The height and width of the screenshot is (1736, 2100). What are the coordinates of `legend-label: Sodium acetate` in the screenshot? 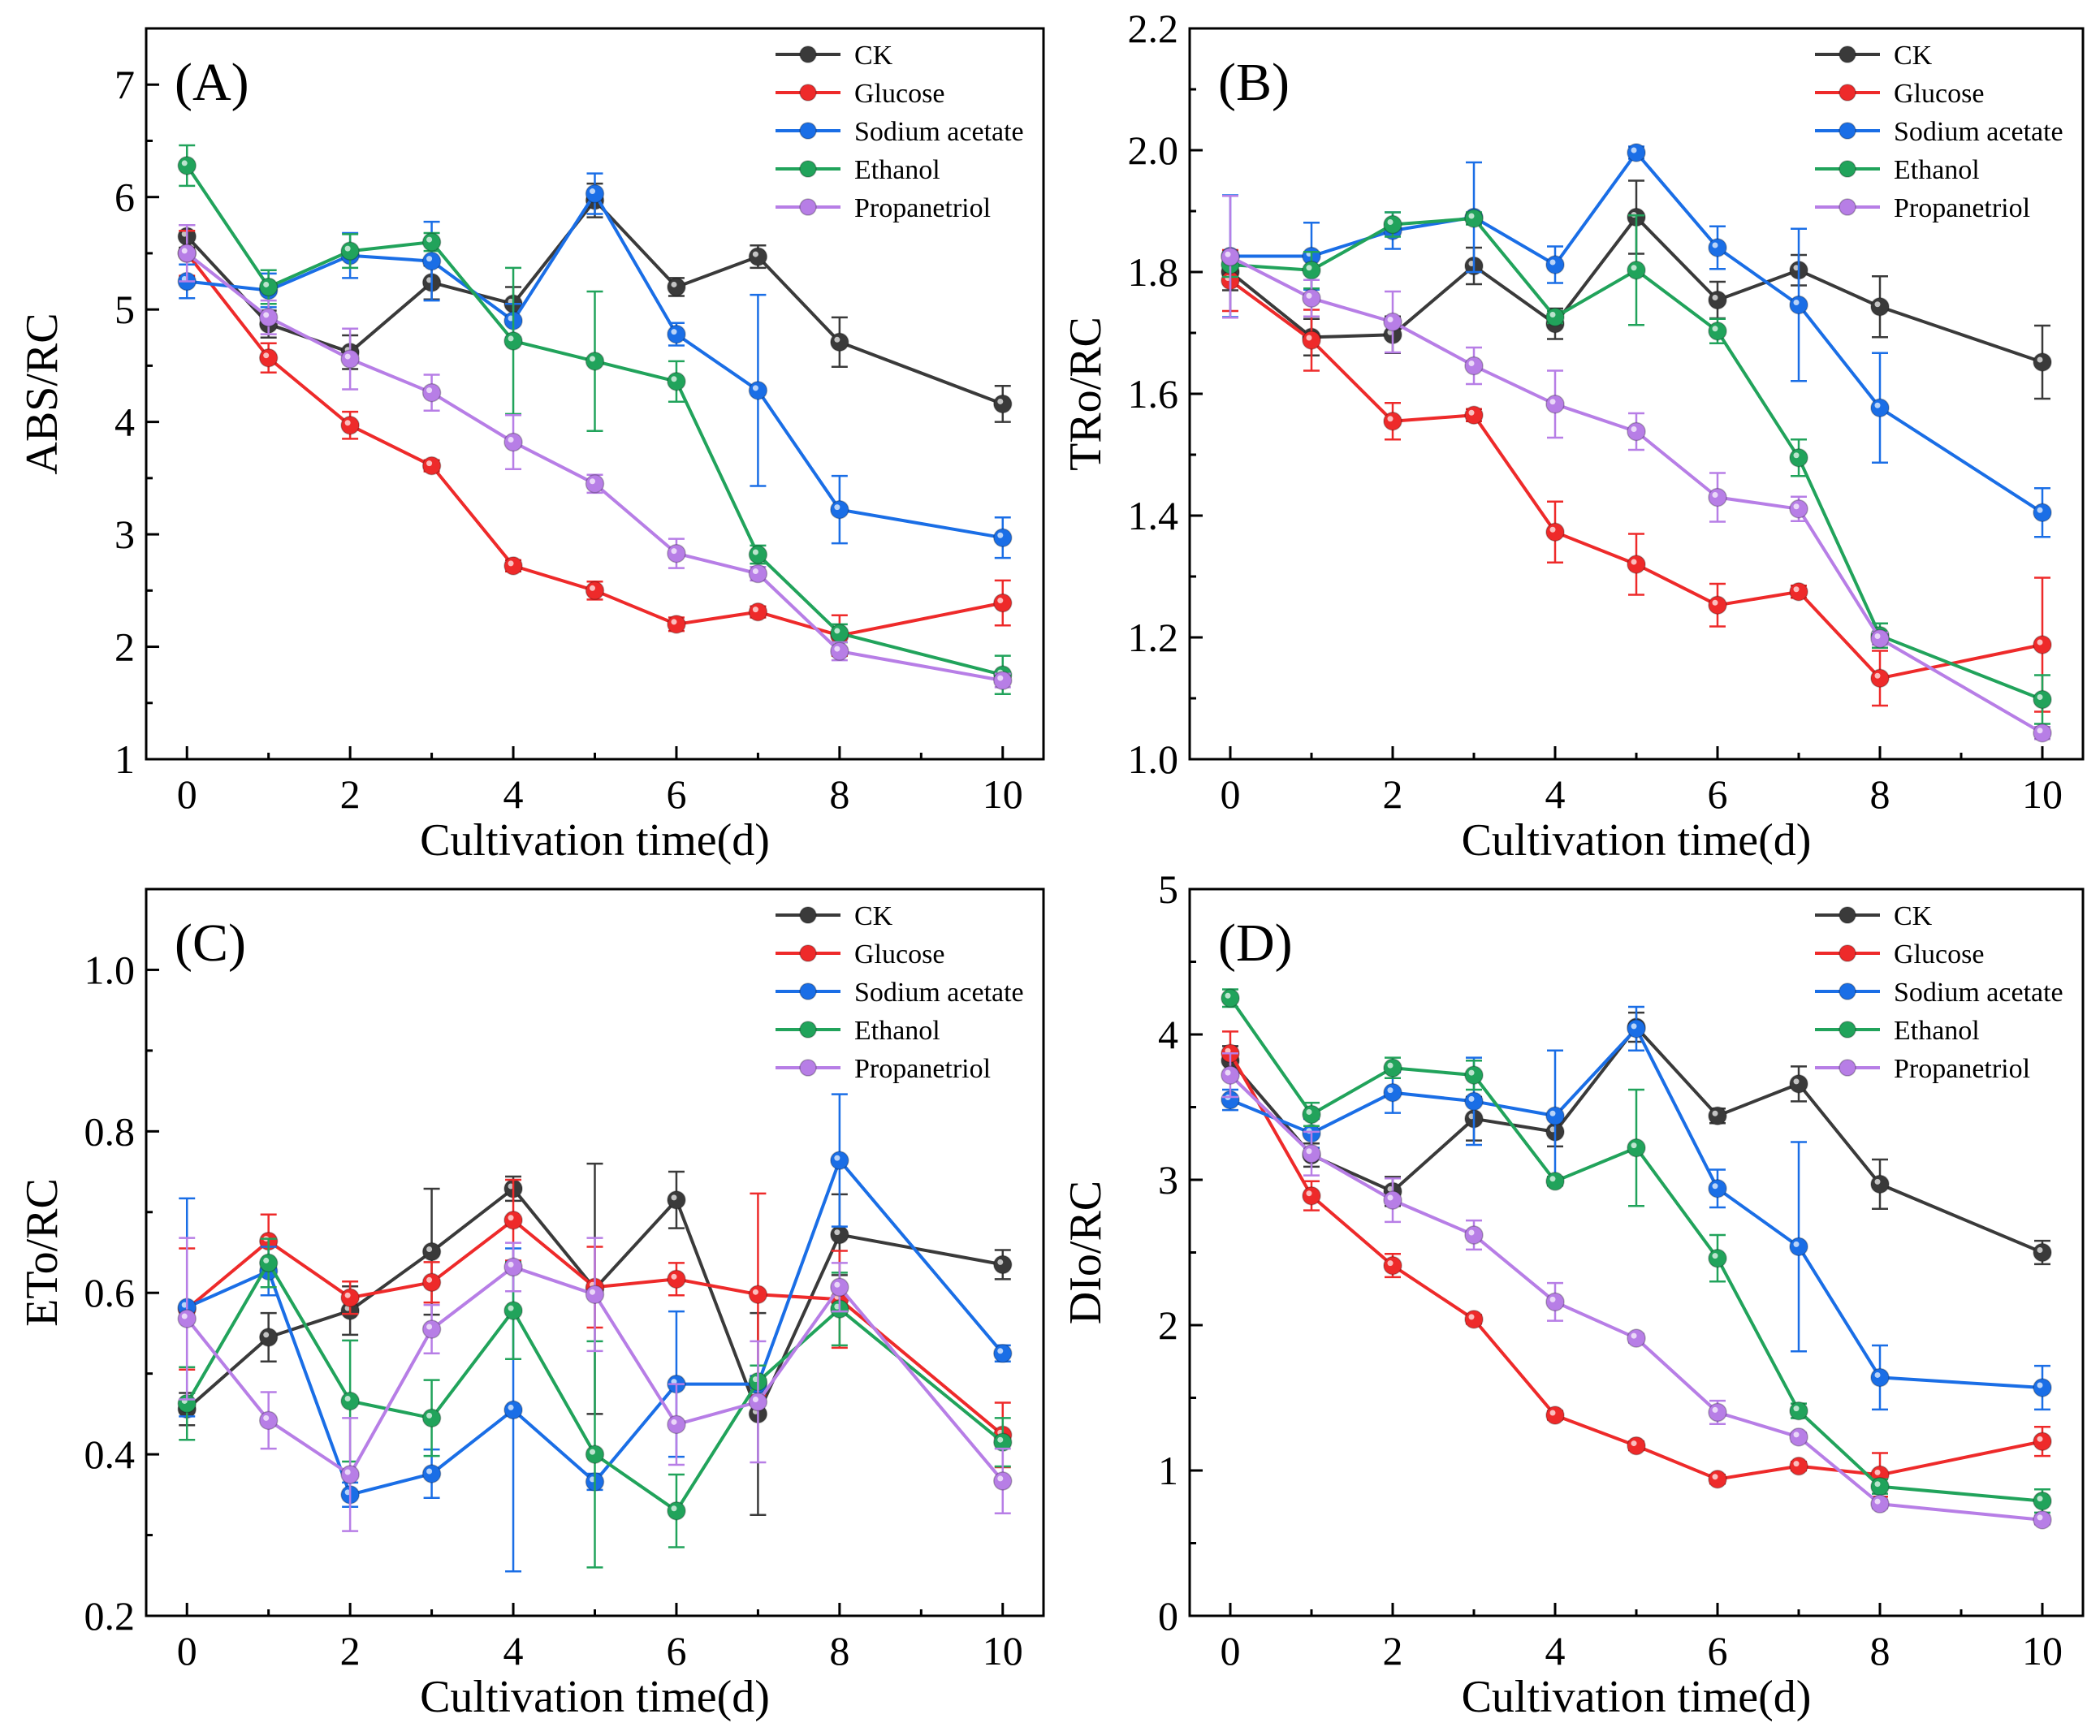 It's located at (1979, 132).